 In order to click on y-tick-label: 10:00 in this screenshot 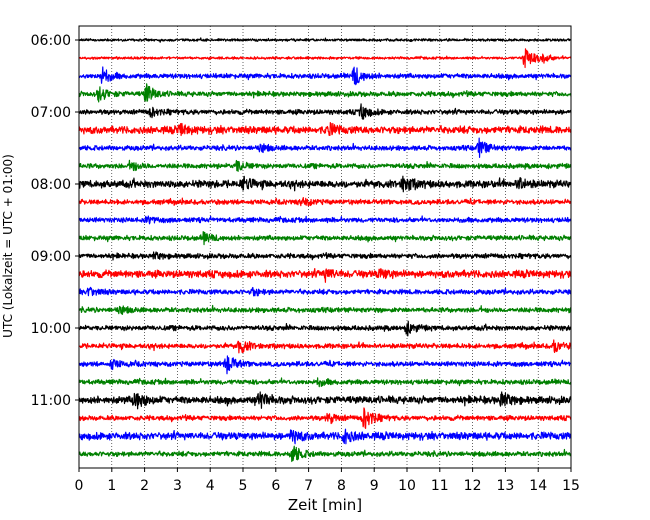, I will do `click(51, 329)`.